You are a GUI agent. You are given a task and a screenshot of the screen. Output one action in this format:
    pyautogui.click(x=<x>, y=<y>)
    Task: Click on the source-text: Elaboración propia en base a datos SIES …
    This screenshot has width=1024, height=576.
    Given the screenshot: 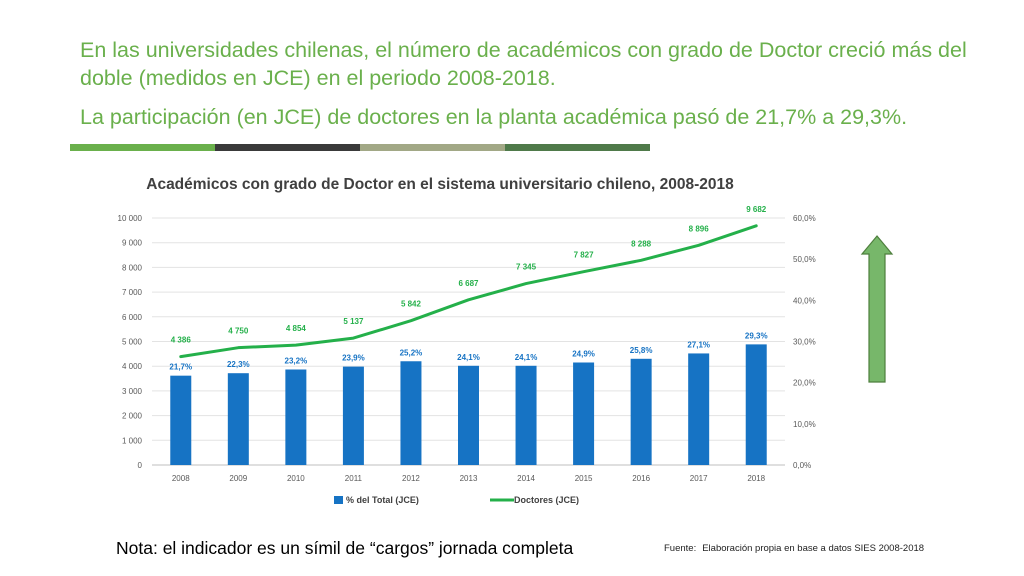 What is the action you would take?
    pyautogui.click(x=813, y=548)
    